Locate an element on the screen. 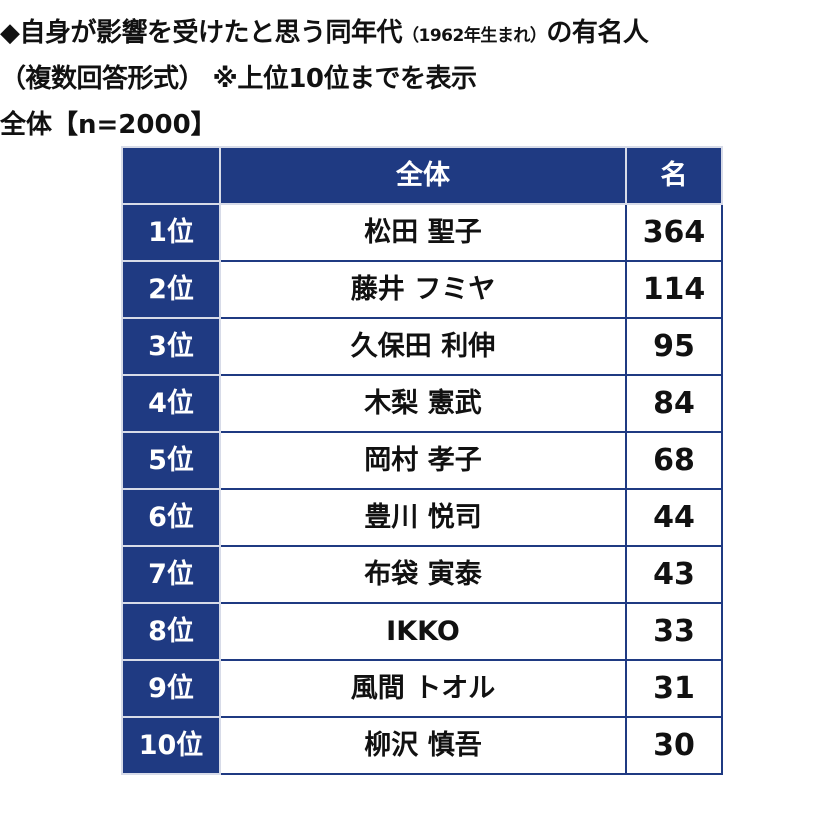 The height and width of the screenshot is (828, 828). rank-cell: 5位 is located at coordinates (171, 460).